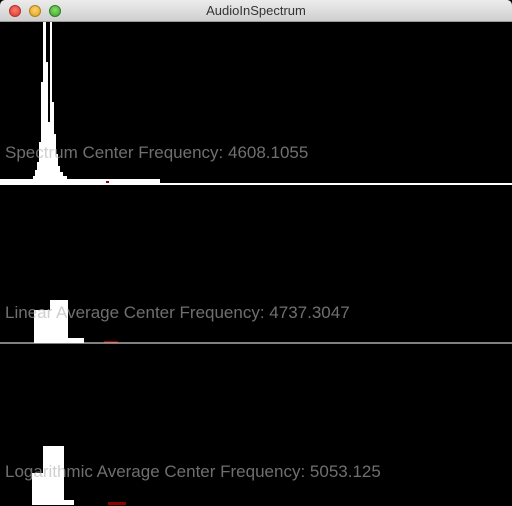 This screenshot has width=512, height=506. What do you see at coordinates (35, 11) in the screenshot?
I see `minimize-button` at bounding box center [35, 11].